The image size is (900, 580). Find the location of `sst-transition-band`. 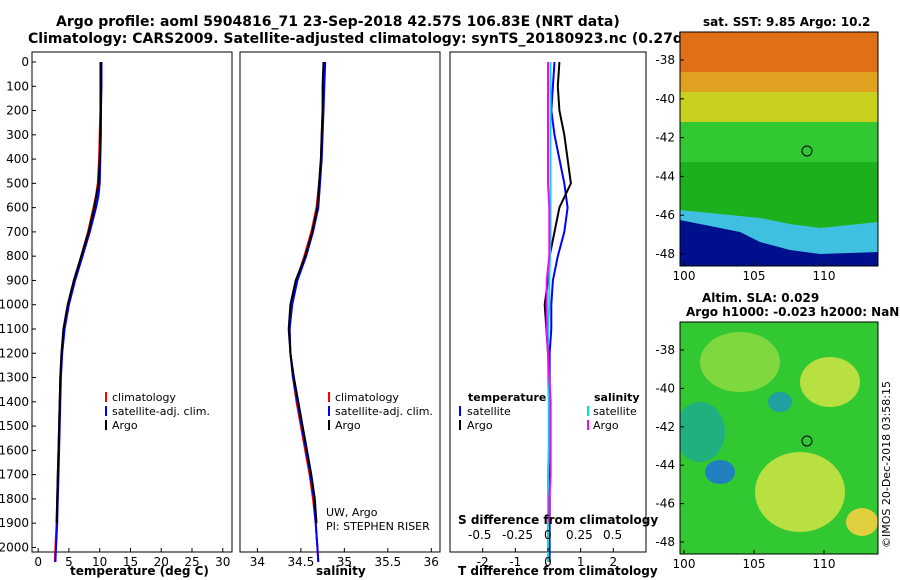

sst-transition-band is located at coordinates (779, 107).